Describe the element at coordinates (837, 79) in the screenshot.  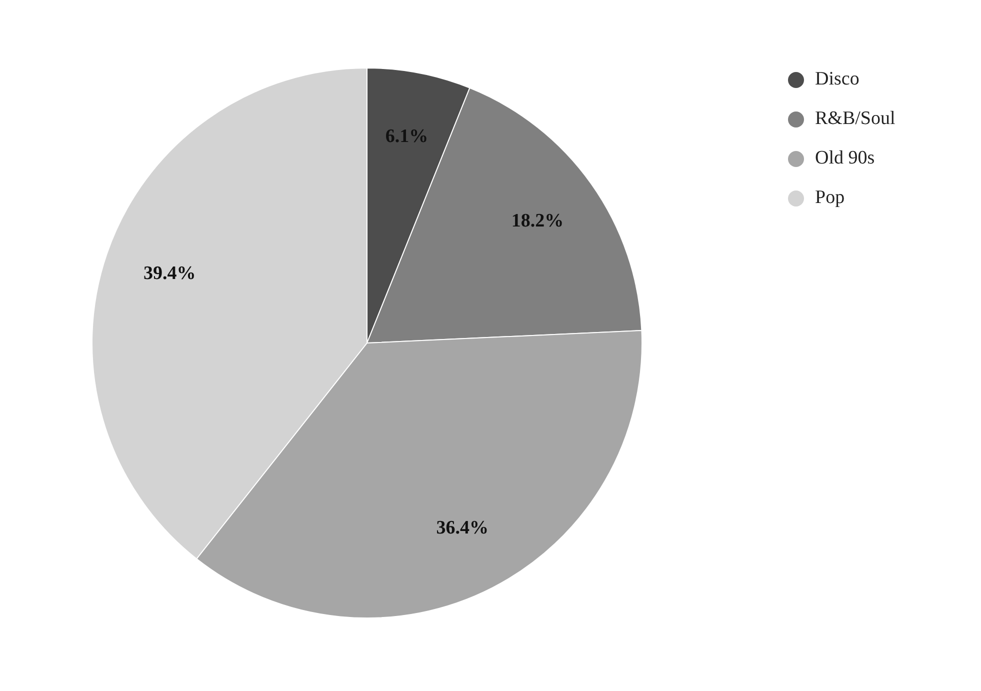
I see `legend-label: Disco` at that location.